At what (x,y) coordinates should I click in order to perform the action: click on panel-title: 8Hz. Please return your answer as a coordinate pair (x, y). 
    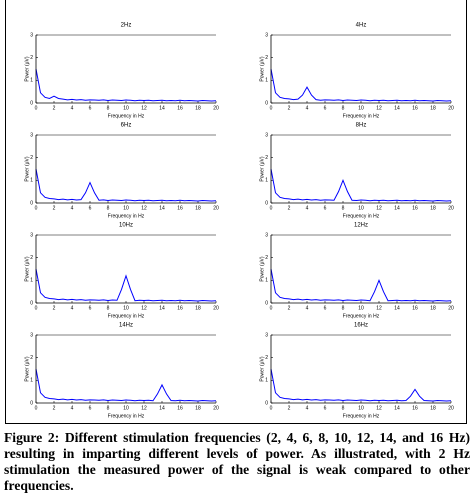
    Looking at the image, I should click on (361, 126).